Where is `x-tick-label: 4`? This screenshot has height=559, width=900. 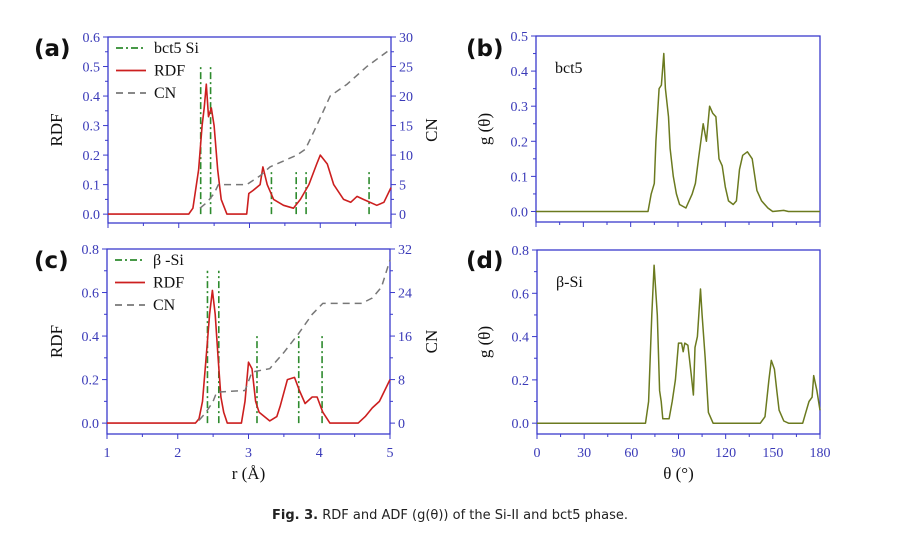 x-tick-label: 4 is located at coordinates (319, 453).